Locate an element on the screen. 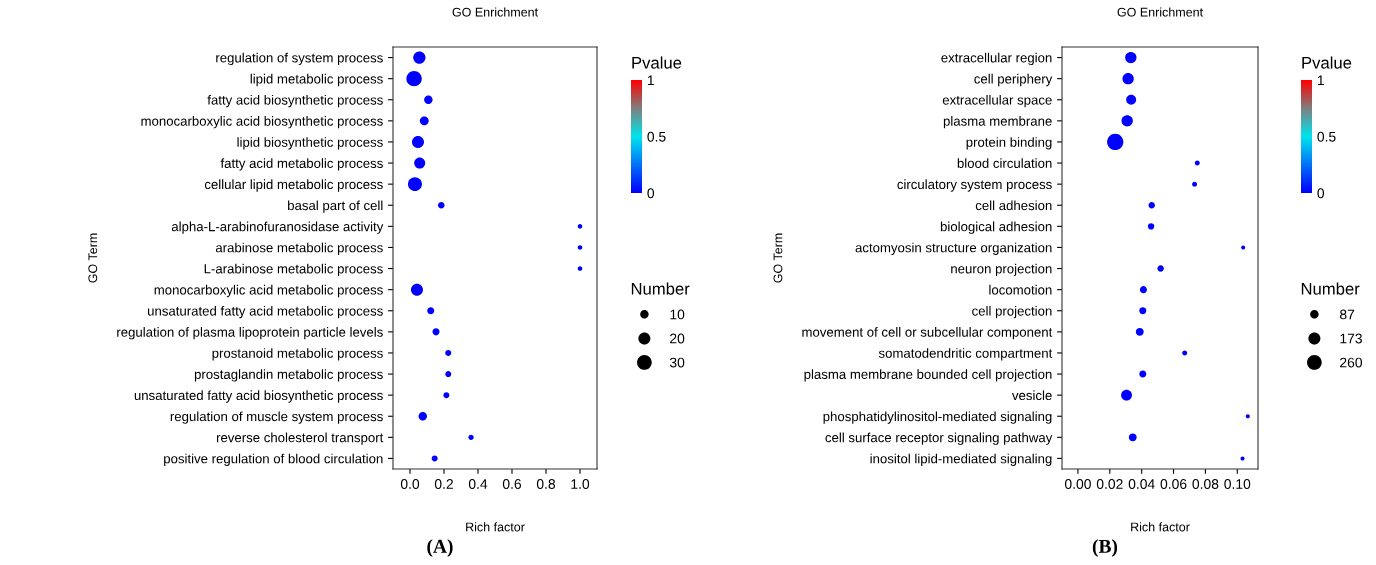 This screenshot has width=1376, height=565. x-tick-label: 0.10 is located at coordinates (1237, 484).